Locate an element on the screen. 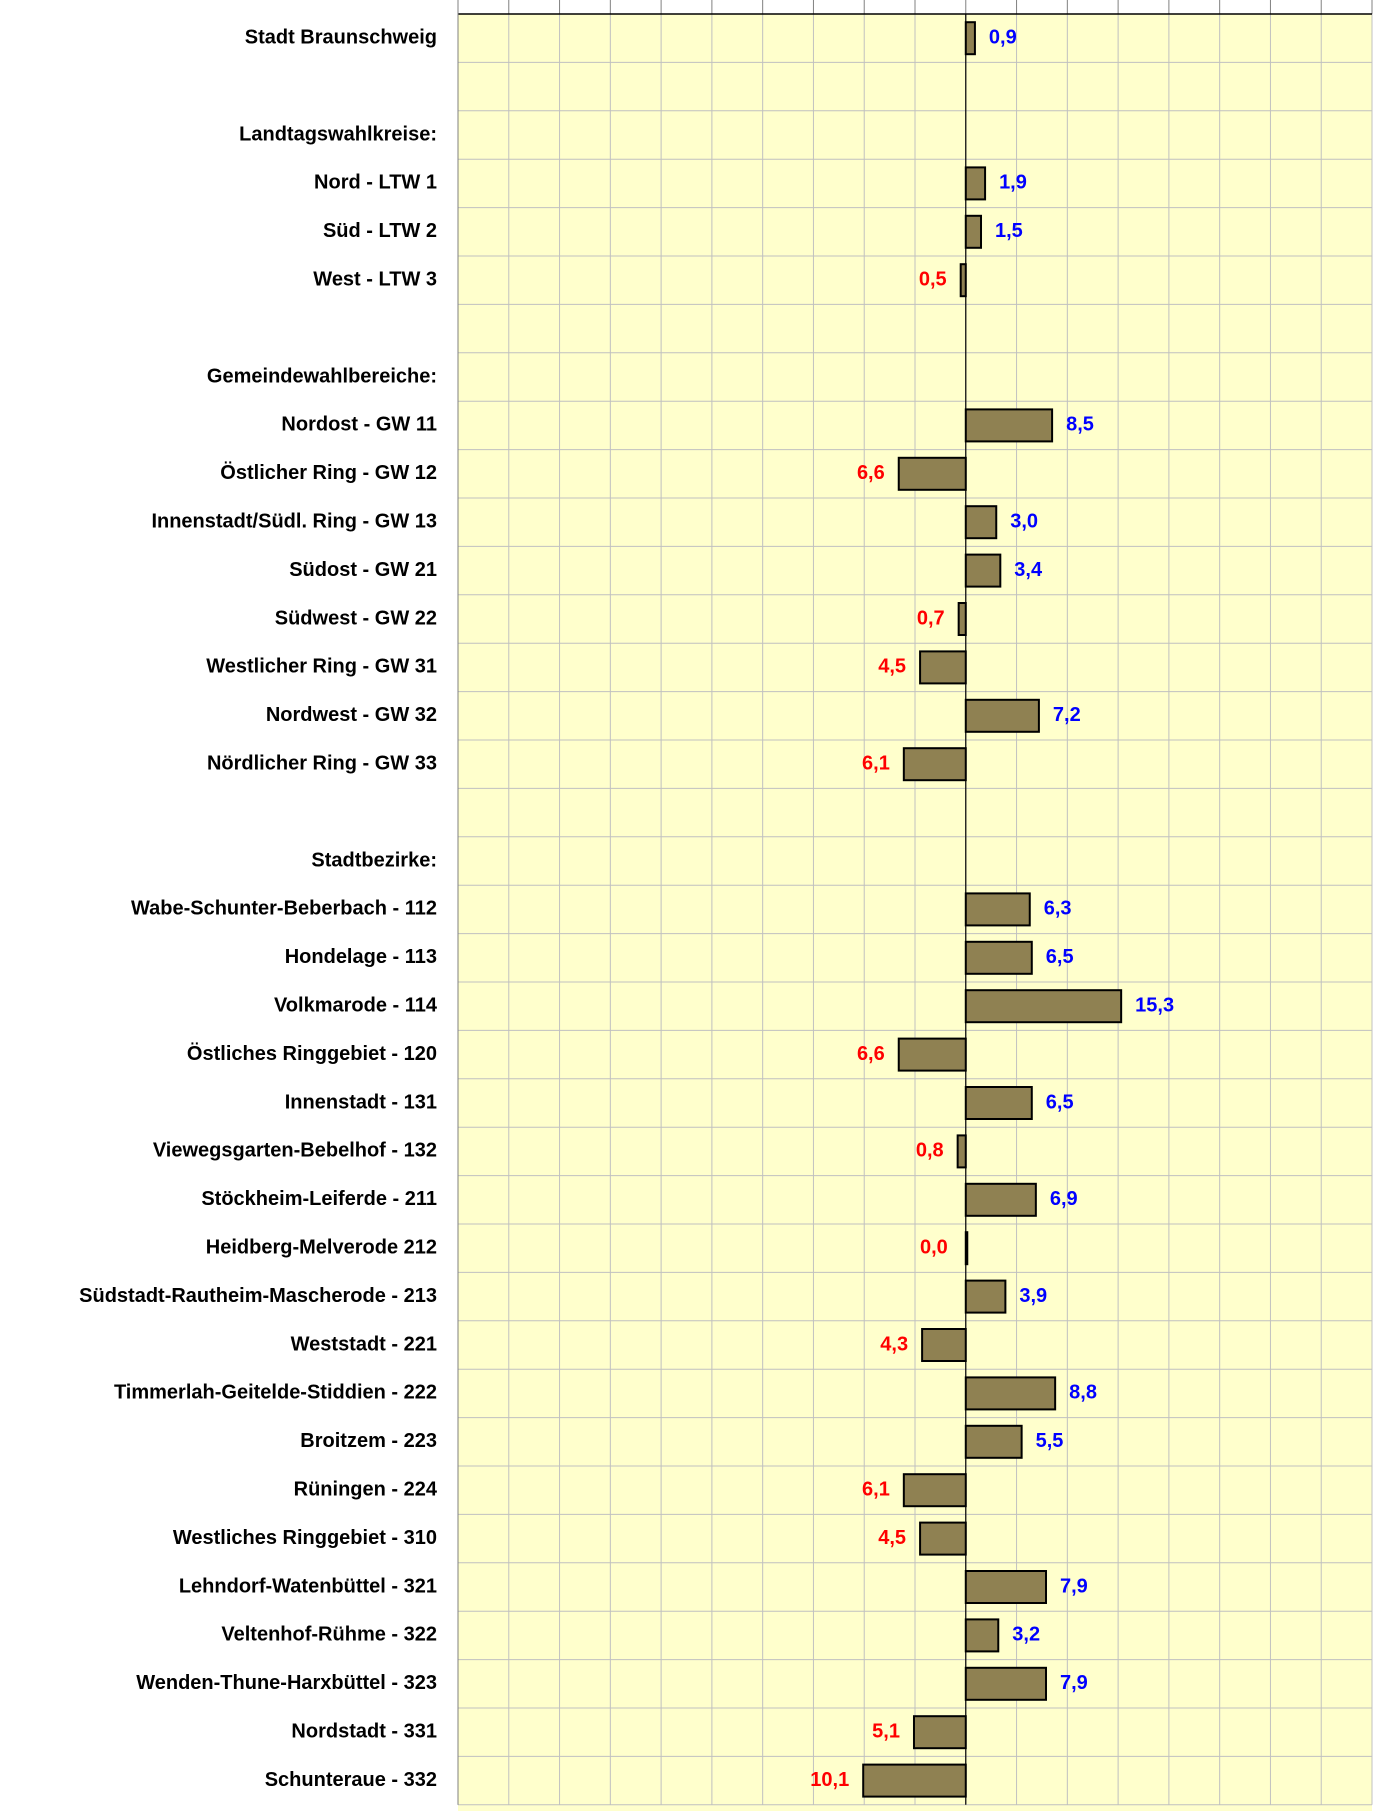 The width and height of the screenshot is (1374, 1811). value-label: 3,4 is located at coordinates (1028, 570).